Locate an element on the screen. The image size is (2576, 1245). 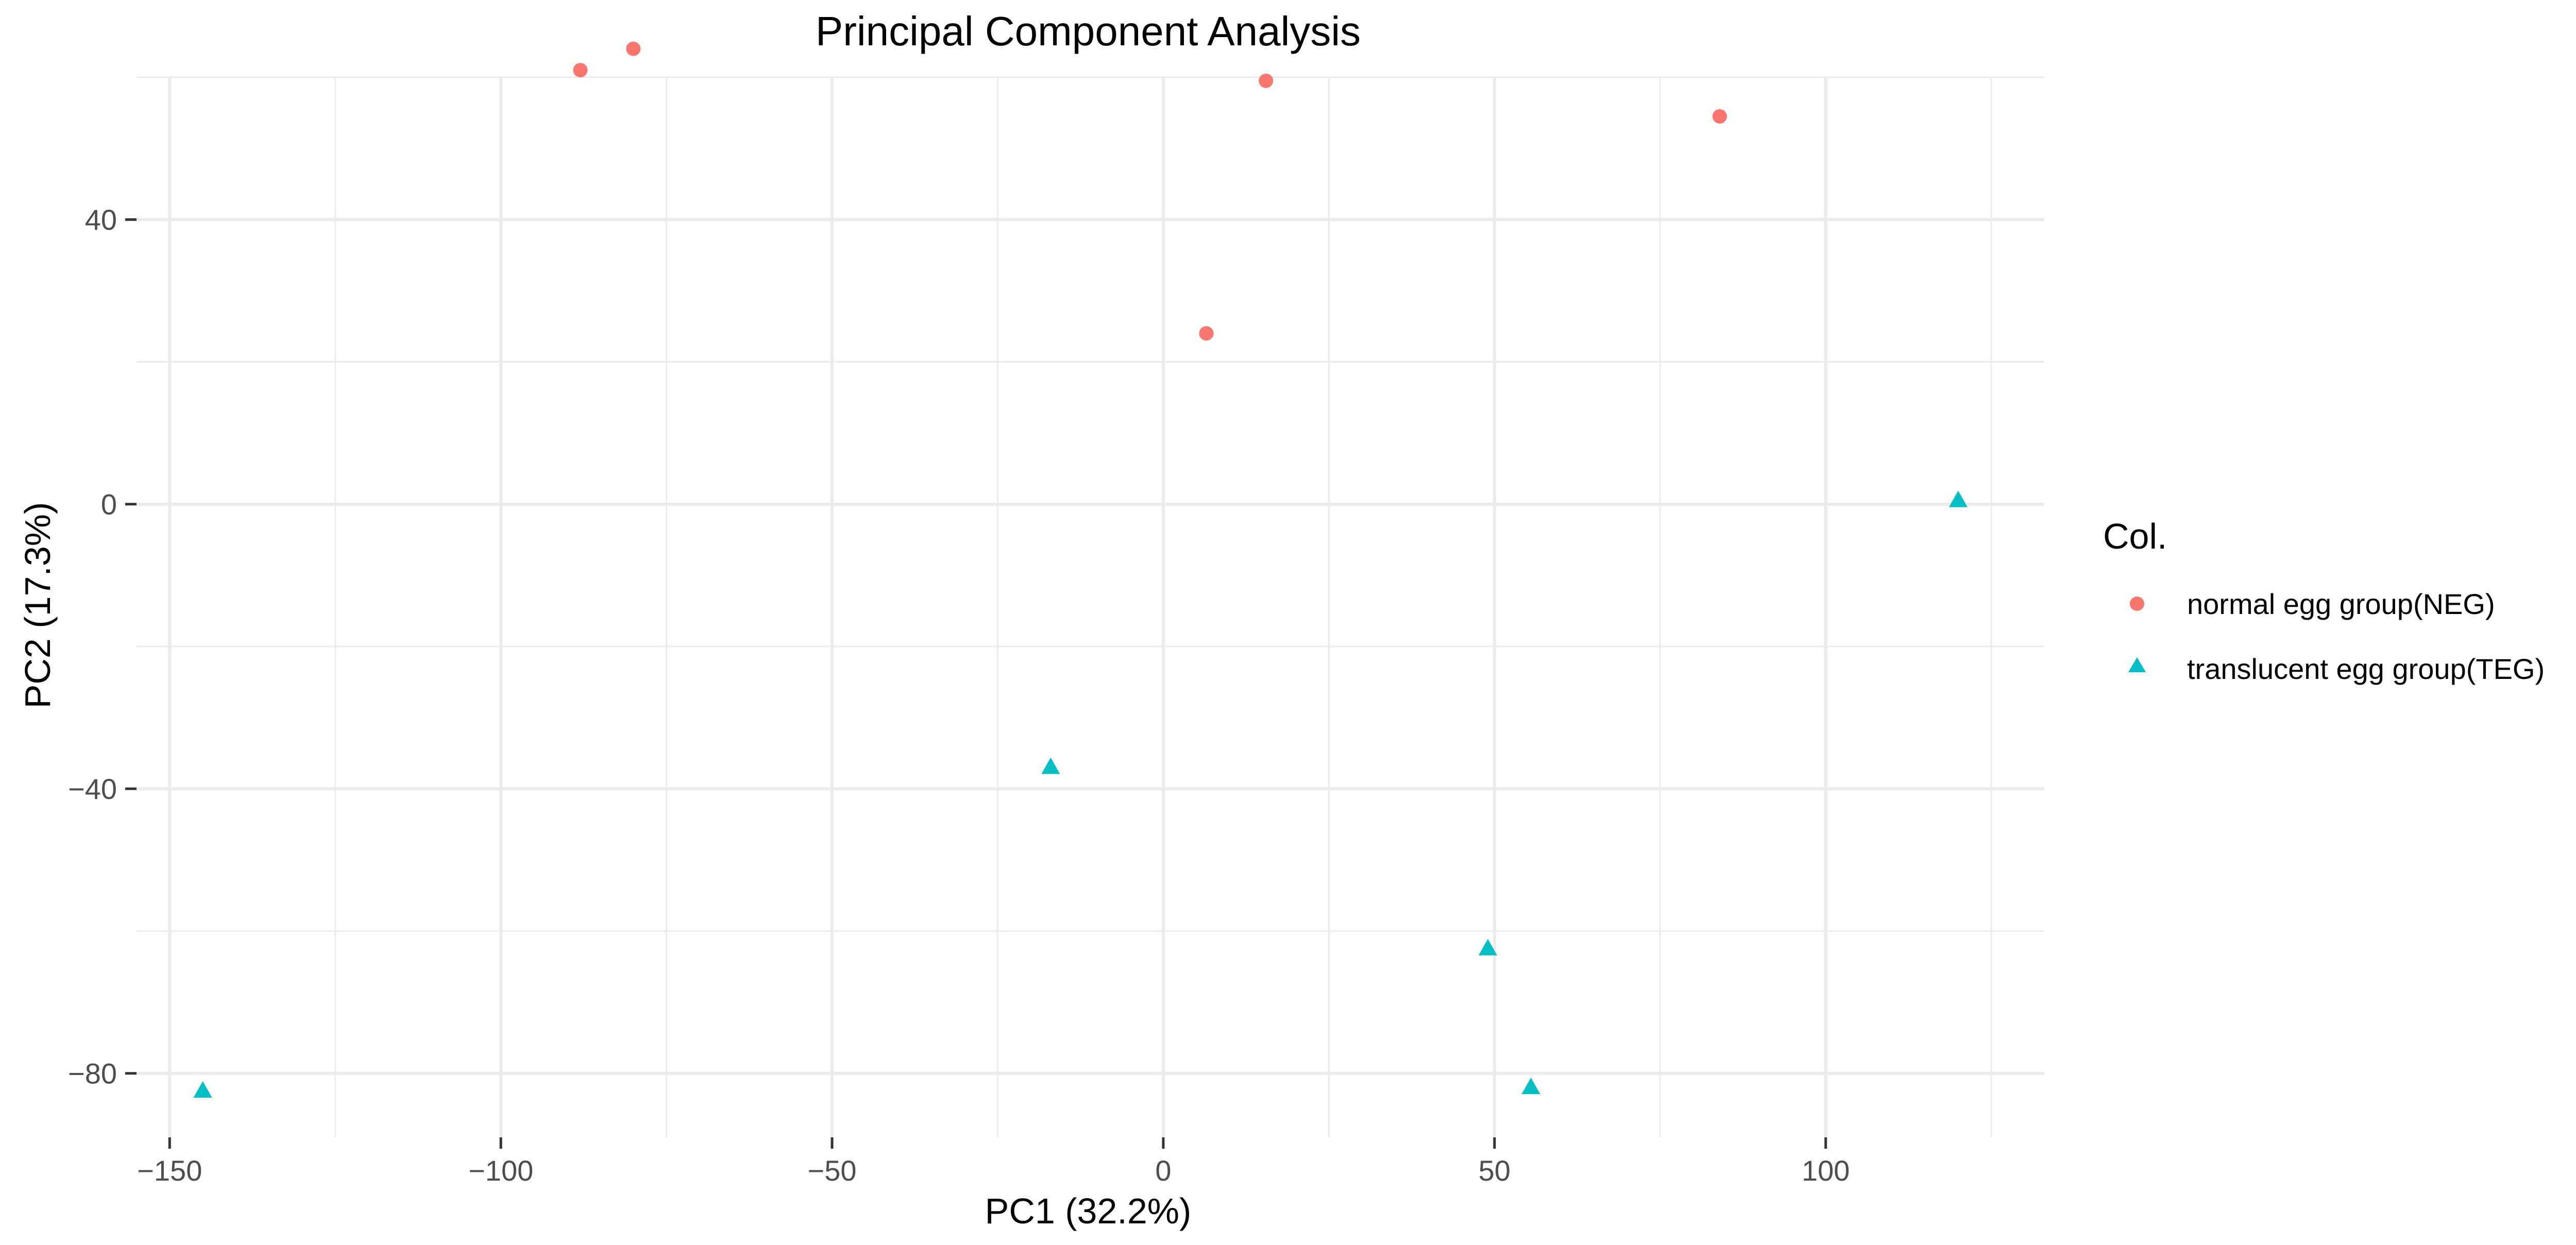
legend-key-teg is located at coordinates (2137, 664).